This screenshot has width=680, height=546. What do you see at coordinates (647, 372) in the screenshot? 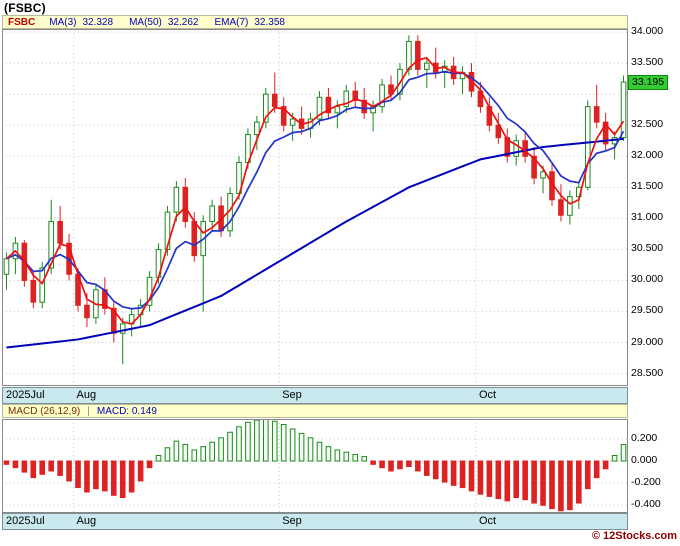
I see `y-axis-label: 28.500` at bounding box center [647, 372].